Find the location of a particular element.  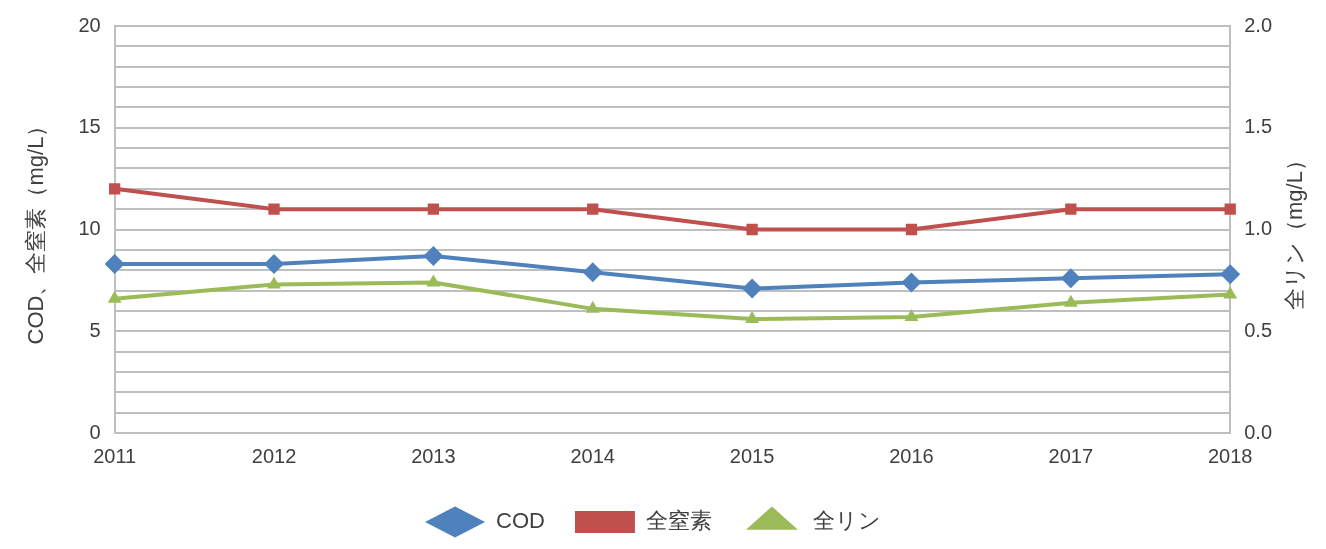

legend-label: 全リン is located at coordinates (846, 521).